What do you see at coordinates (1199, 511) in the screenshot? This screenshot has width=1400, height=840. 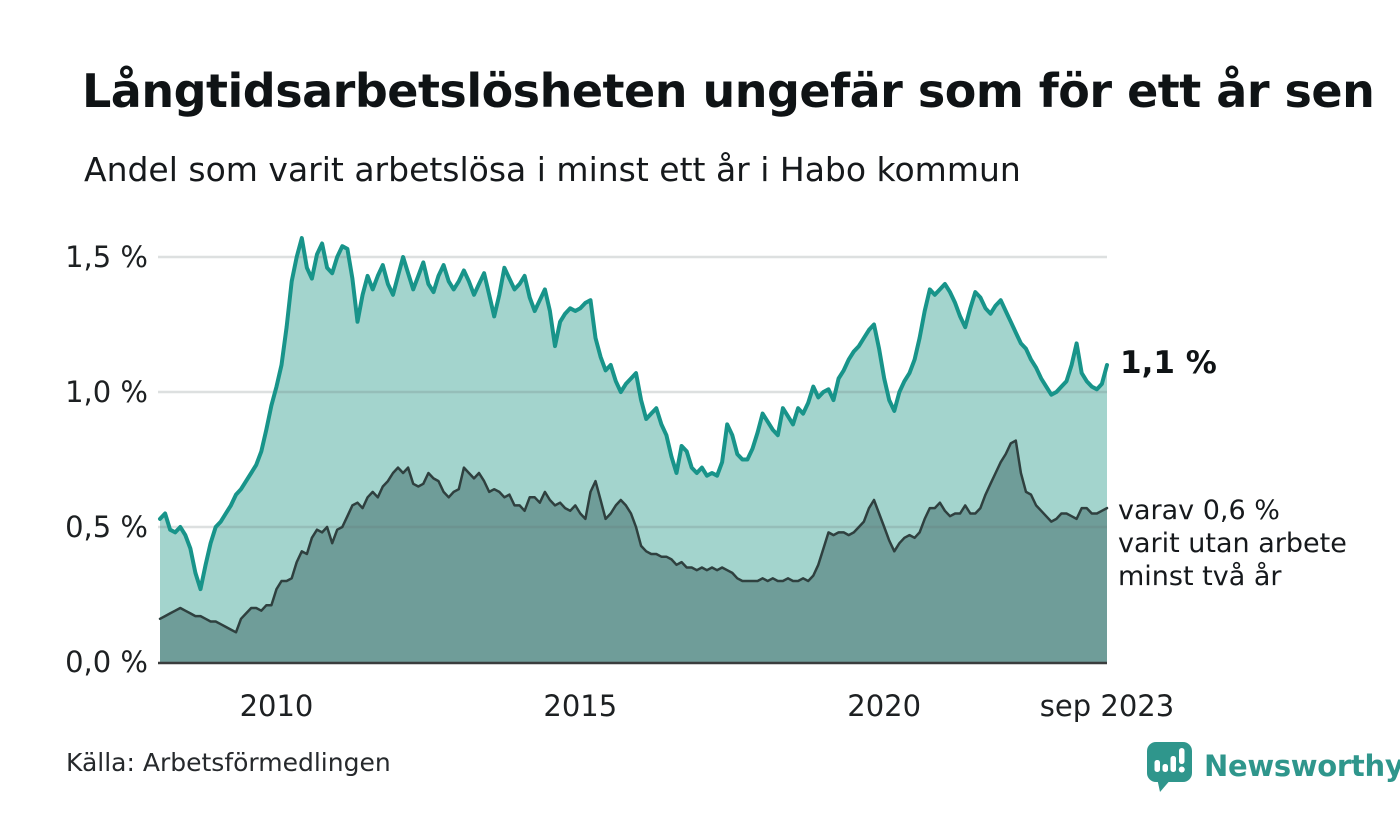 I see `series-end-label-line: varav 0,6 %` at bounding box center [1199, 511].